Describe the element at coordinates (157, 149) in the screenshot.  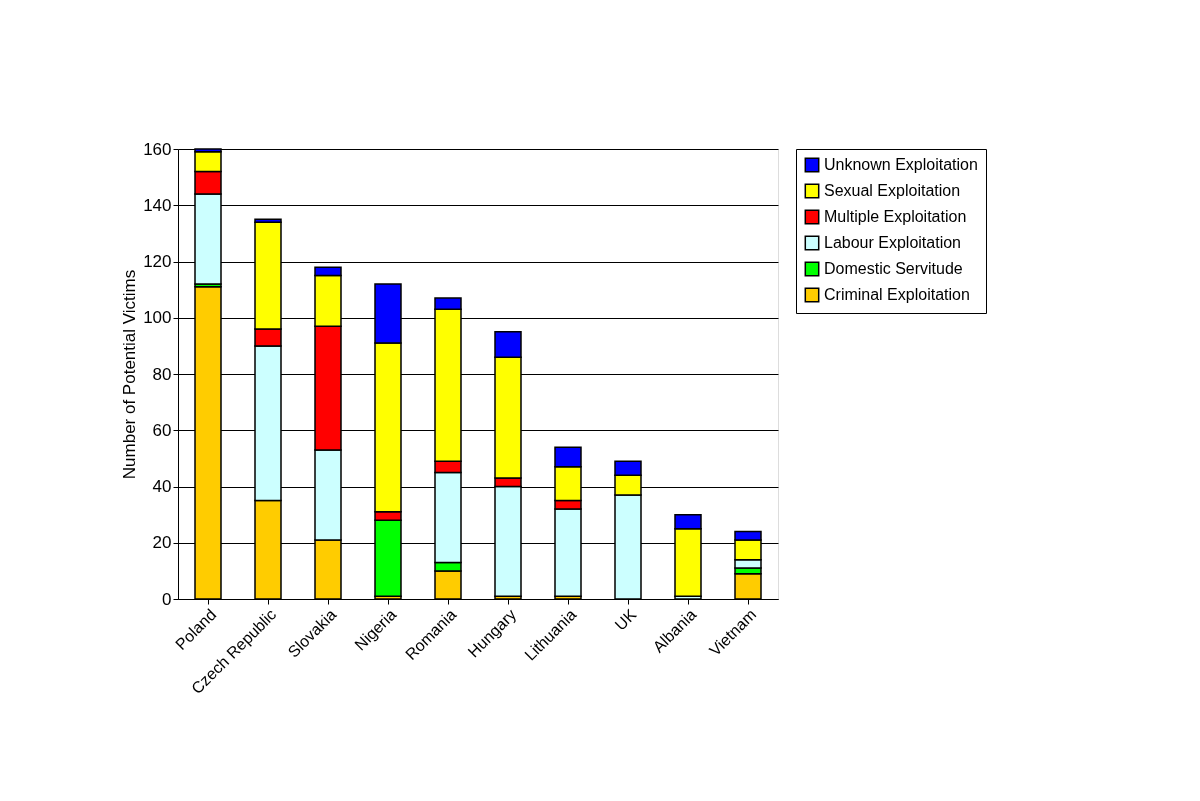
I see `y-tick-label: 160` at that location.